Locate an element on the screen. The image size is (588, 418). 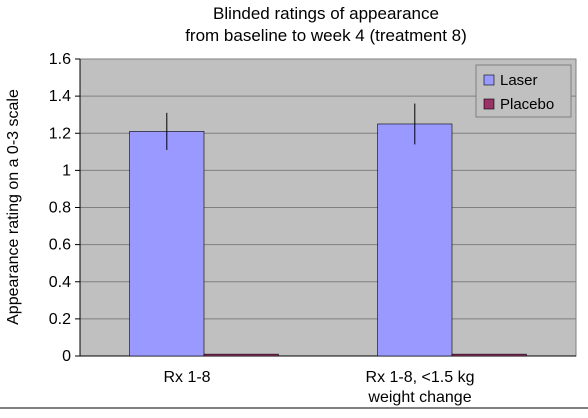
legend-swatch-placebo is located at coordinates (489, 104).